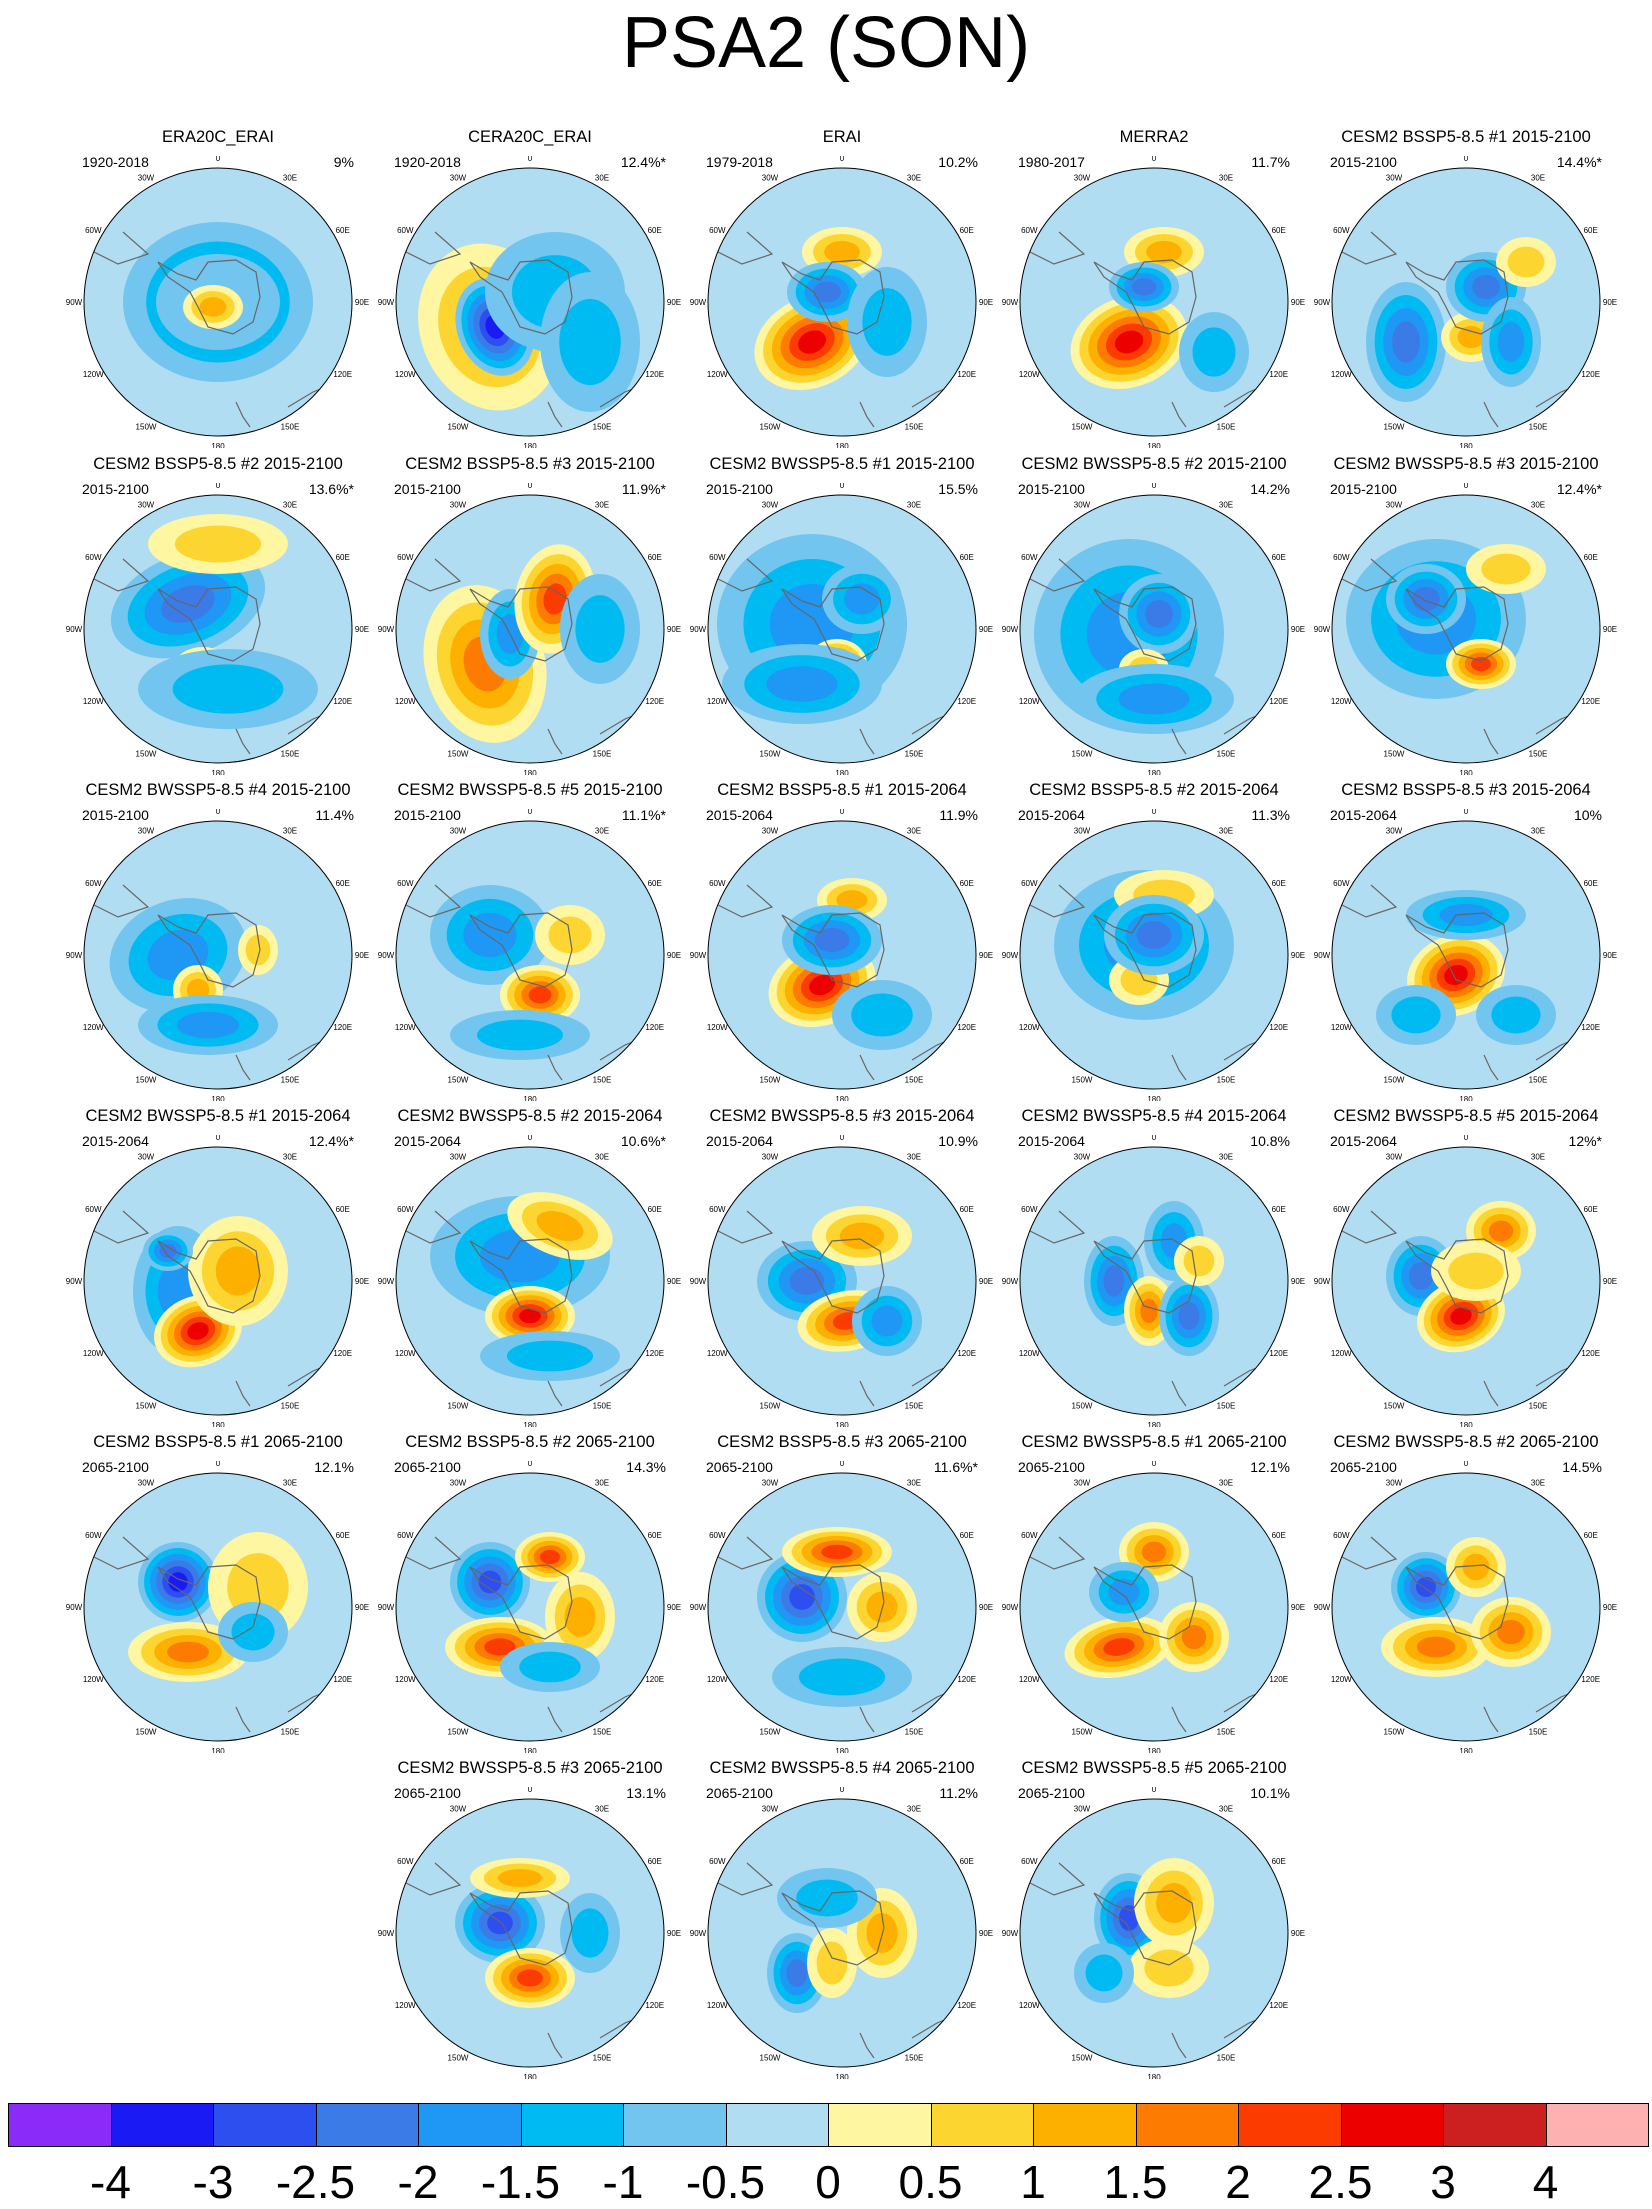  What do you see at coordinates (1270, 162) in the screenshot?
I see `panel-variance: 11.7%` at bounding box center [1270, 162].